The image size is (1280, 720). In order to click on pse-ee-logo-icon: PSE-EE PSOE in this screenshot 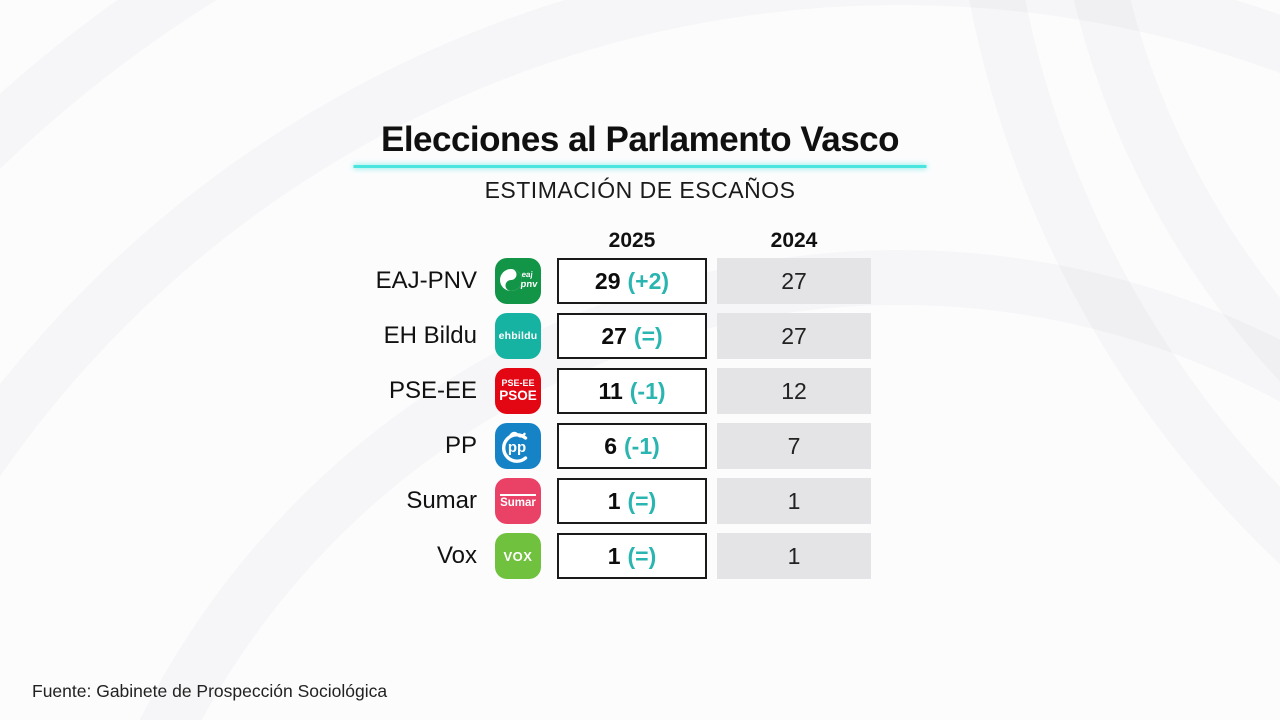, I will do `click(518, 391)`.